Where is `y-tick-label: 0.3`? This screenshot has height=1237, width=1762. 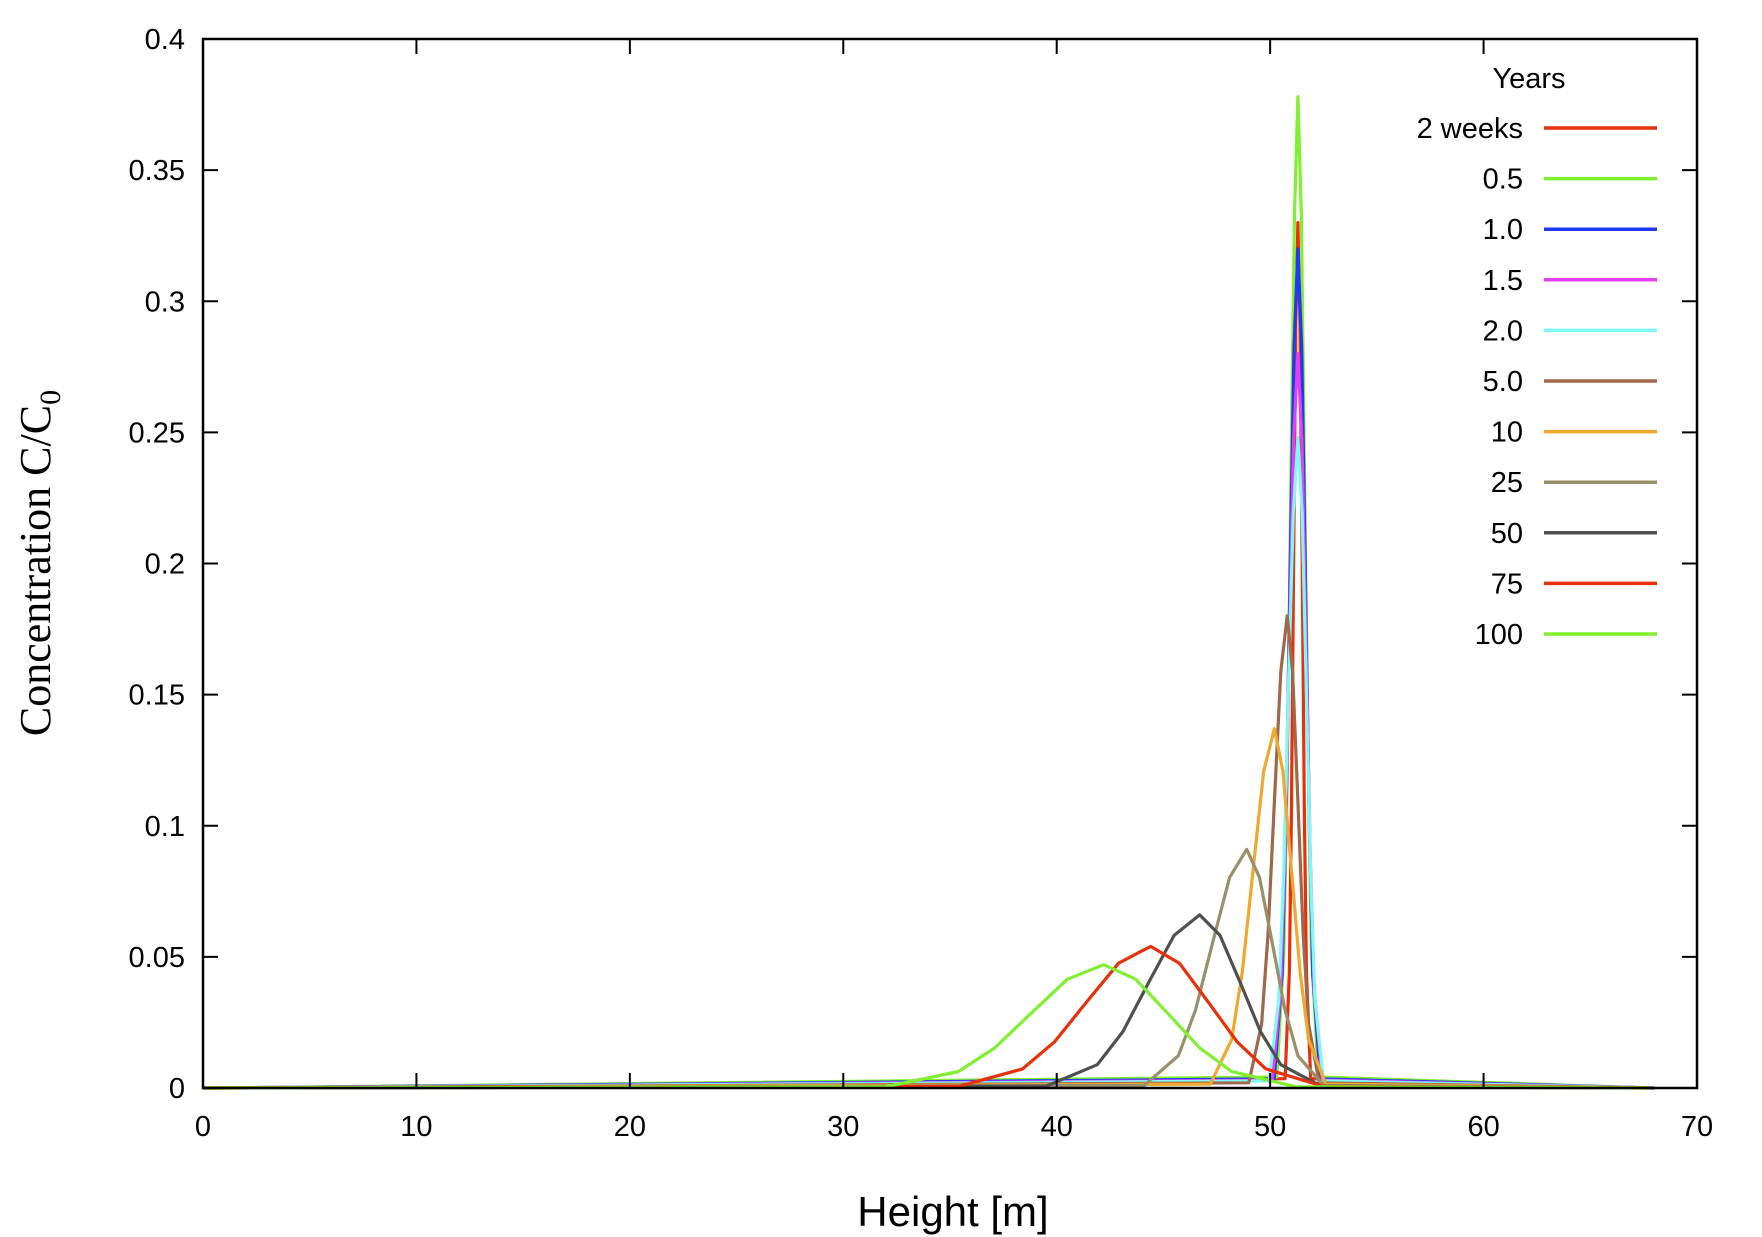
y-tick-label: 0.3 is located at coordinates (165, 302).